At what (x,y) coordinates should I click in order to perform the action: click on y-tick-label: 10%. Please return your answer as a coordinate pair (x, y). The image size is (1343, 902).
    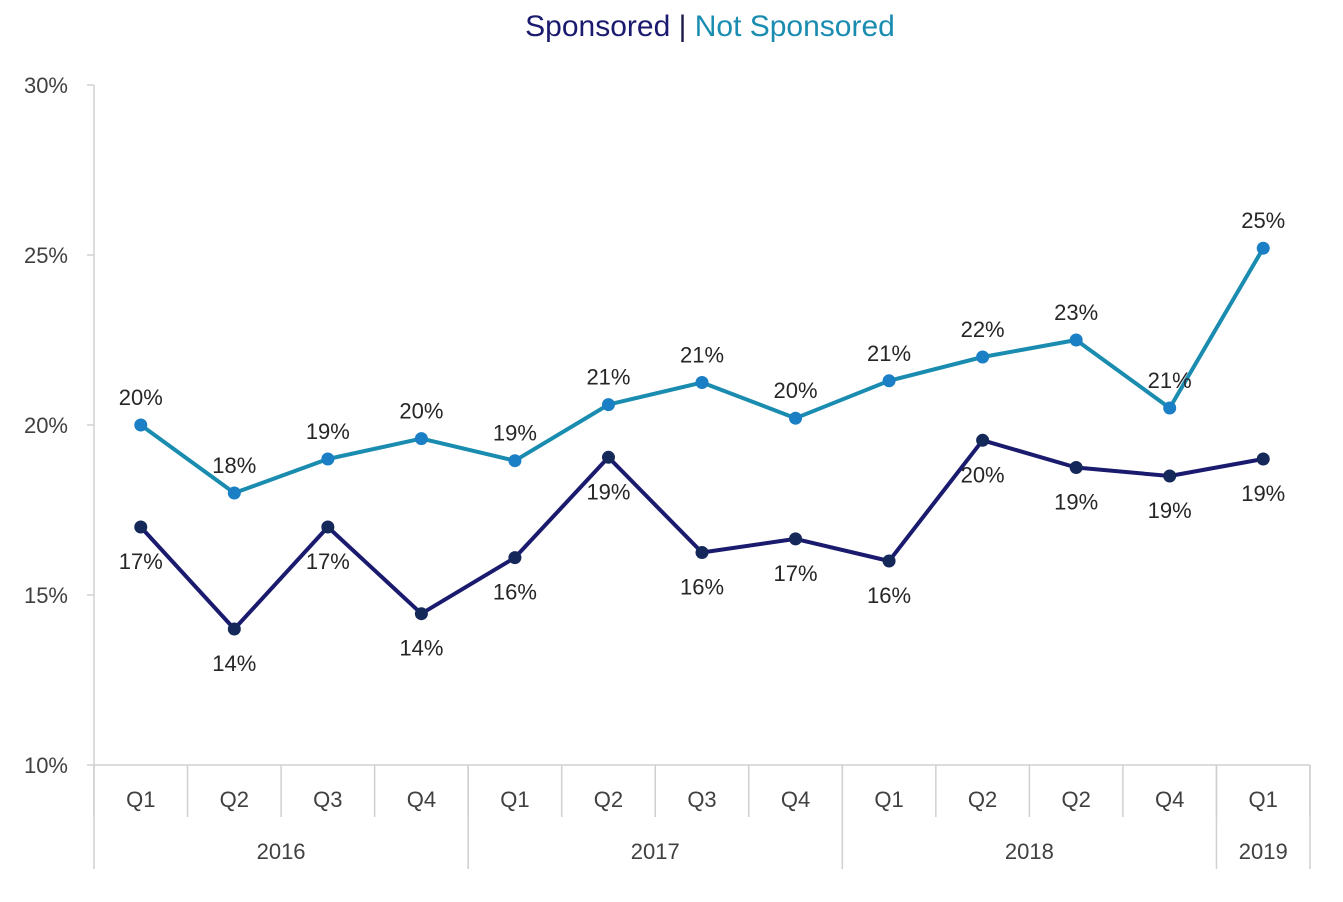
    Looking at the image, I should click on (46, 765).